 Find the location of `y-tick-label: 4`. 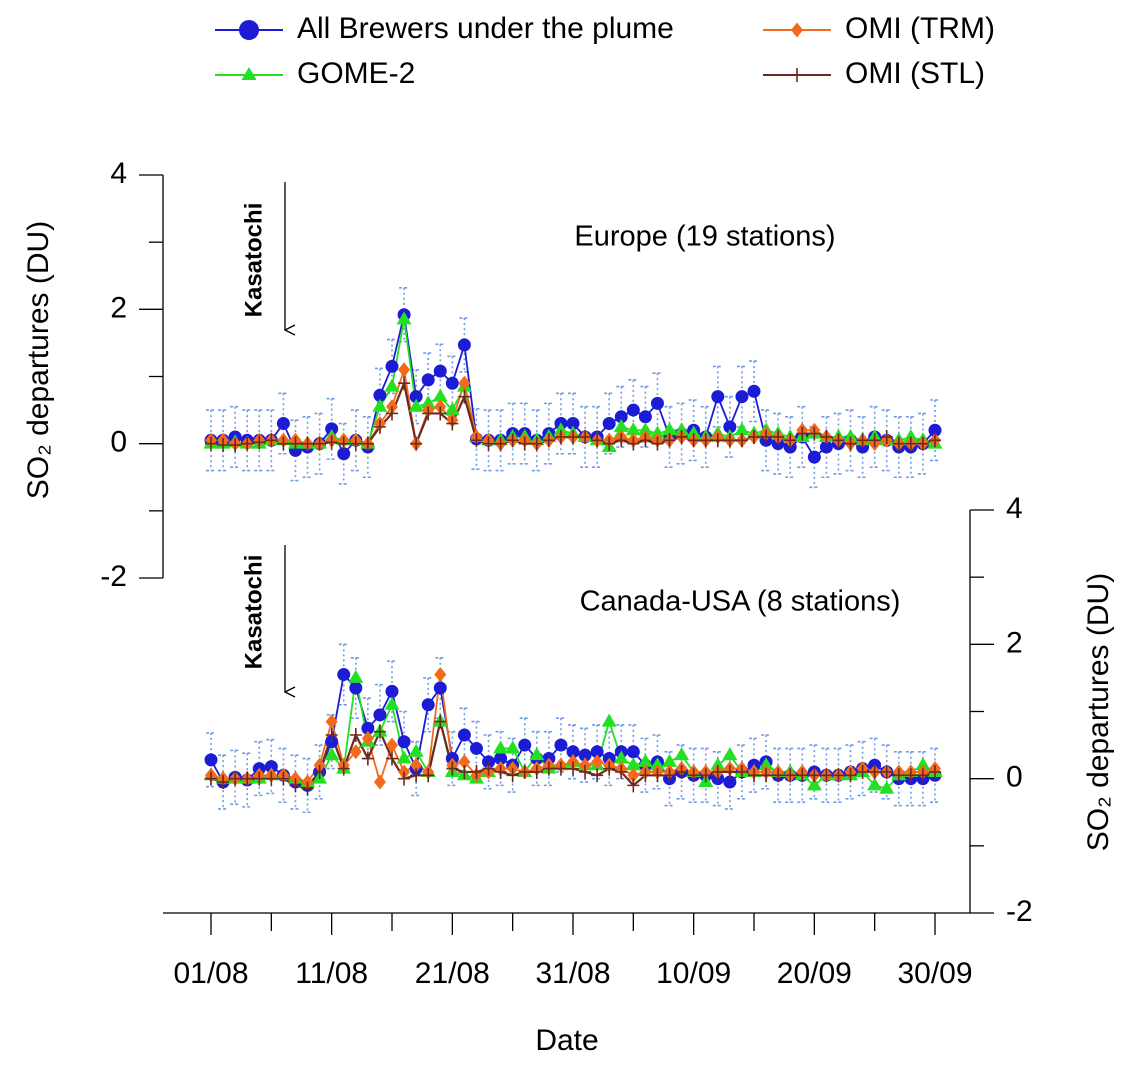

y-tick-label: 4 is located at coordinates (118, 173).